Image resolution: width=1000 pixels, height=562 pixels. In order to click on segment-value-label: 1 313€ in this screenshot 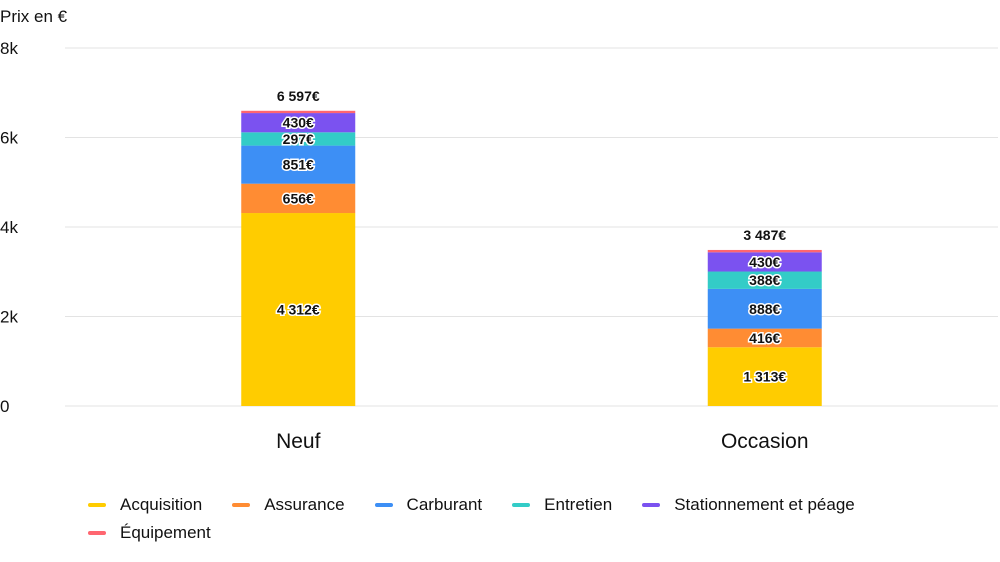, I will do `click(764, 377)`.